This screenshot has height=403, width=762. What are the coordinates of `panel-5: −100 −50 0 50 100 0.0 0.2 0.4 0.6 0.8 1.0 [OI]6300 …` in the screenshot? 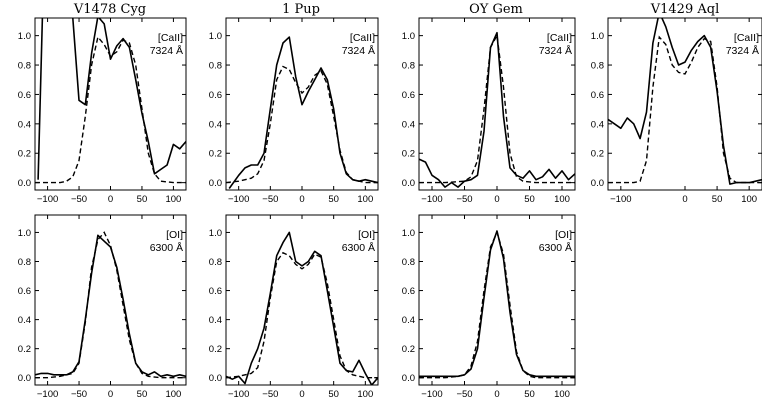 It's located at (102, 307).